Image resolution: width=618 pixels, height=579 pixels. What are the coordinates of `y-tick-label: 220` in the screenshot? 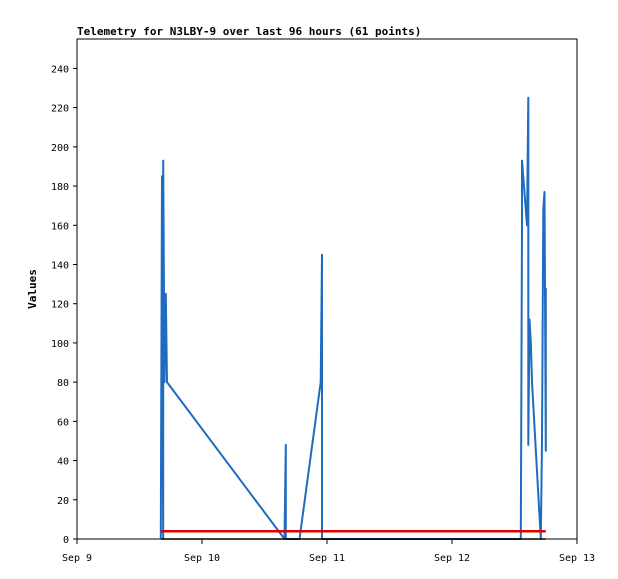 It's located at (60, 109).